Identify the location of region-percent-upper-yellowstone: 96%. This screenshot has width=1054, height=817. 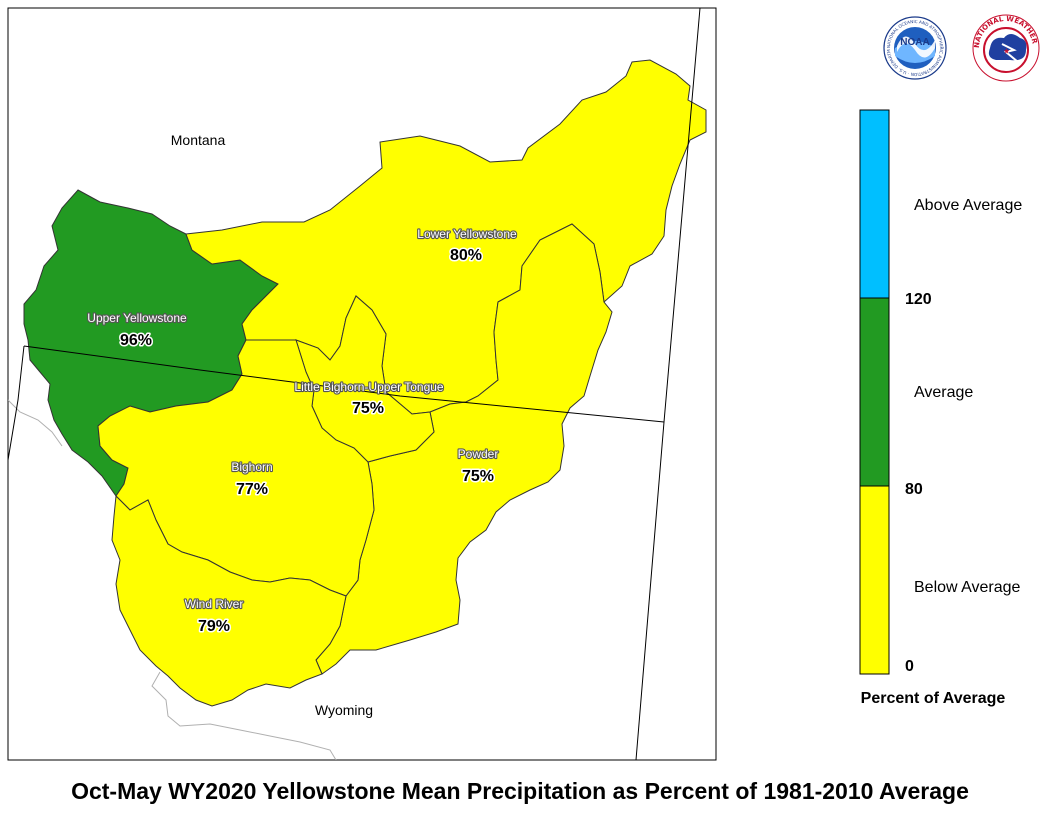
(136, 340).